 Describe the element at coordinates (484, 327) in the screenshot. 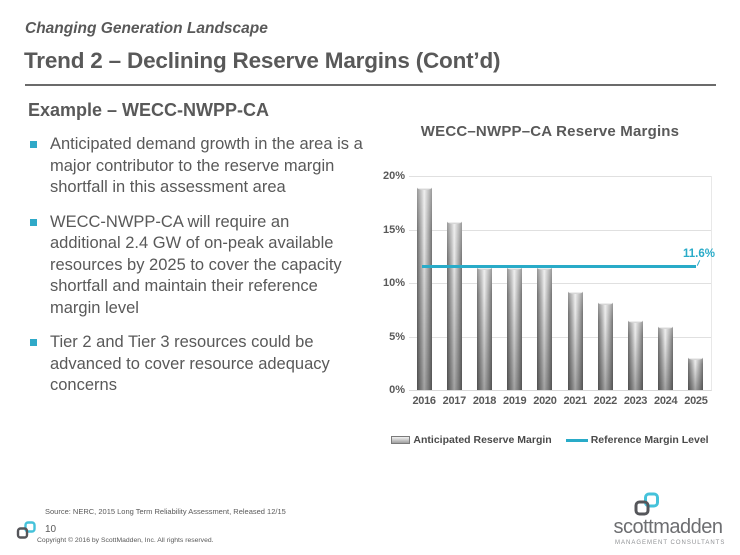

I see `bar-2018` at that location.